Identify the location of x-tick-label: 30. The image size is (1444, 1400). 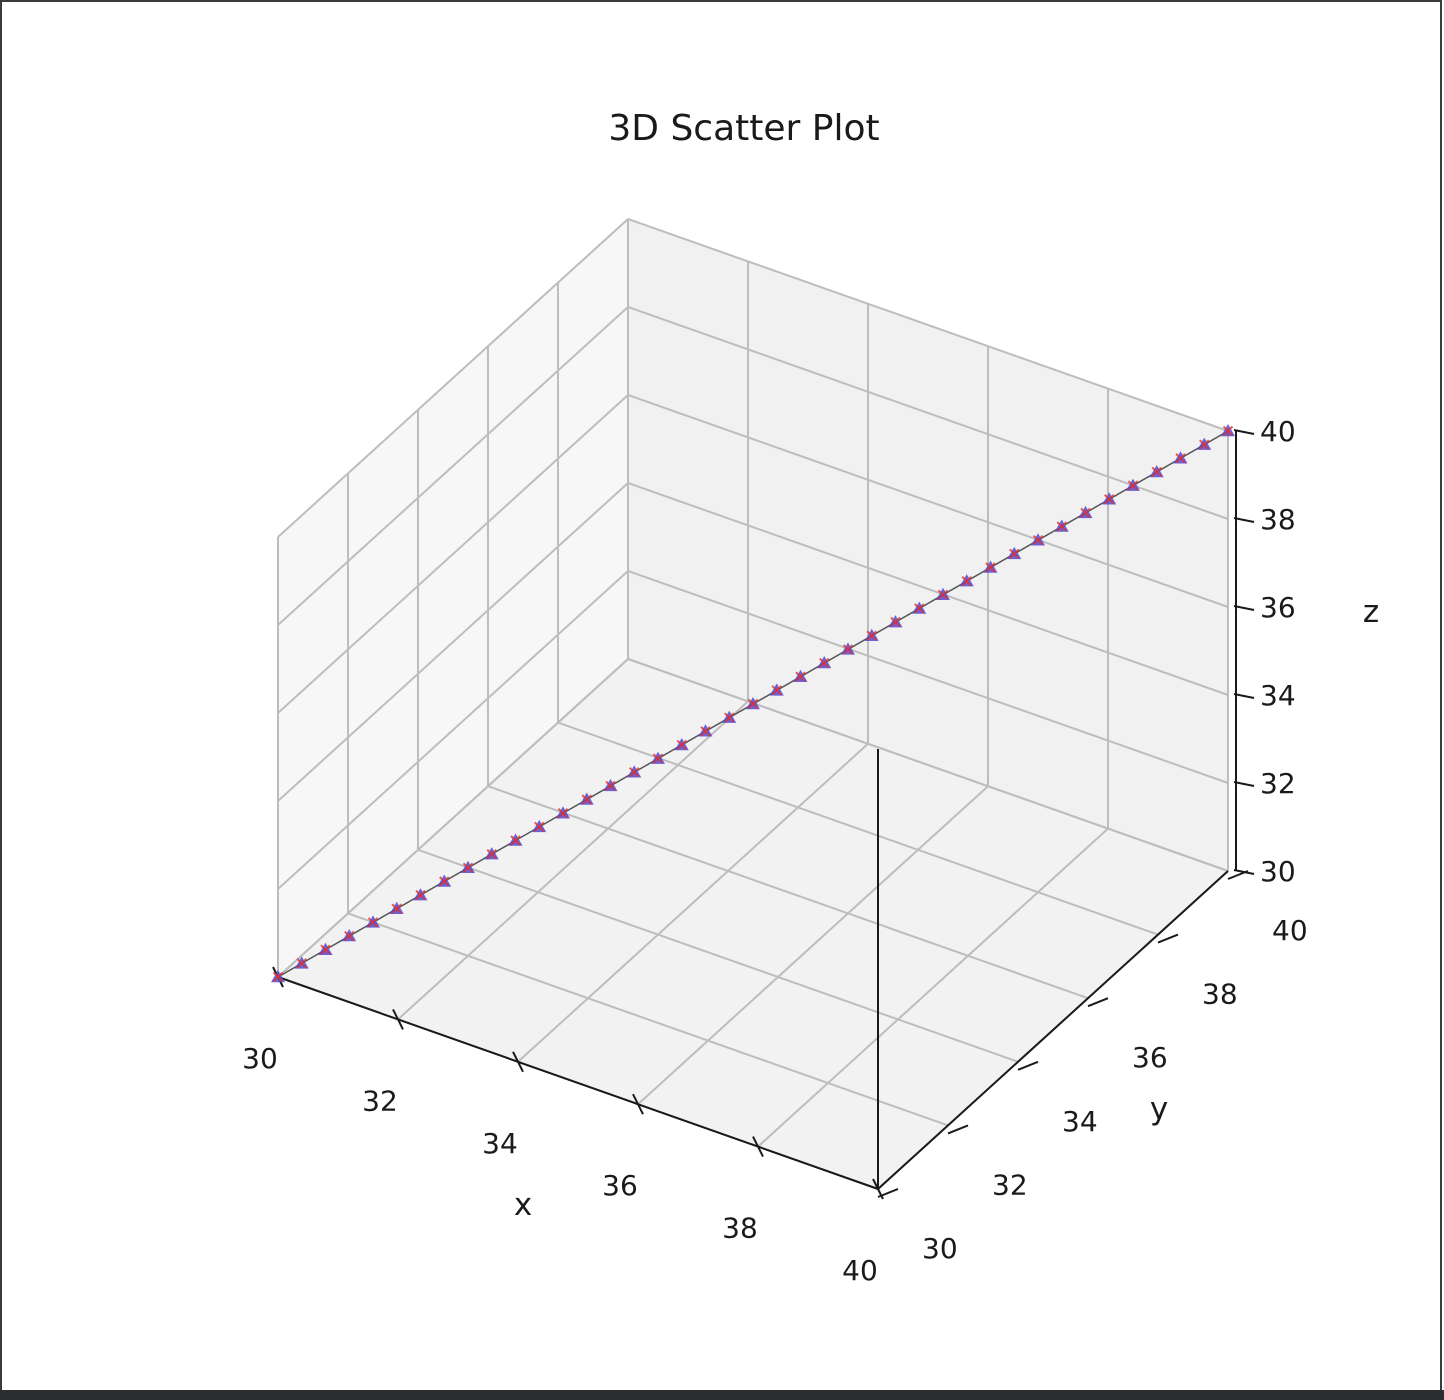
(260, 1058).